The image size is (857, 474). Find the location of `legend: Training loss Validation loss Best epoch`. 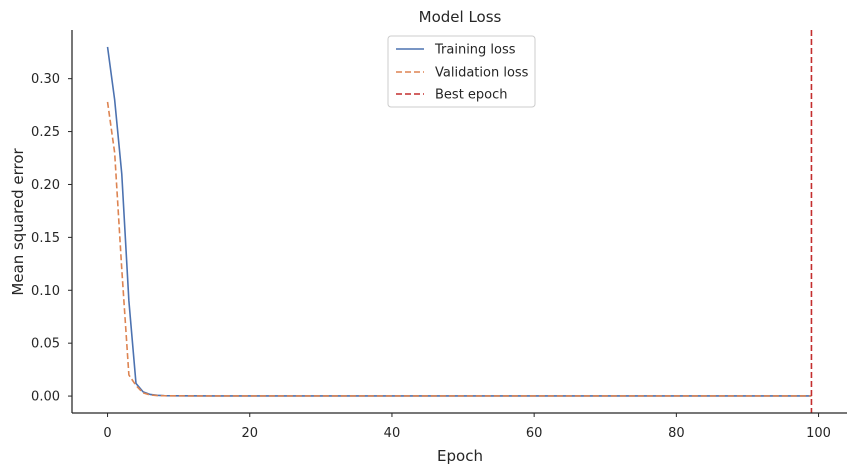

legend: Training loss Validation loss Best epoch is located at coordinates (461, 71).